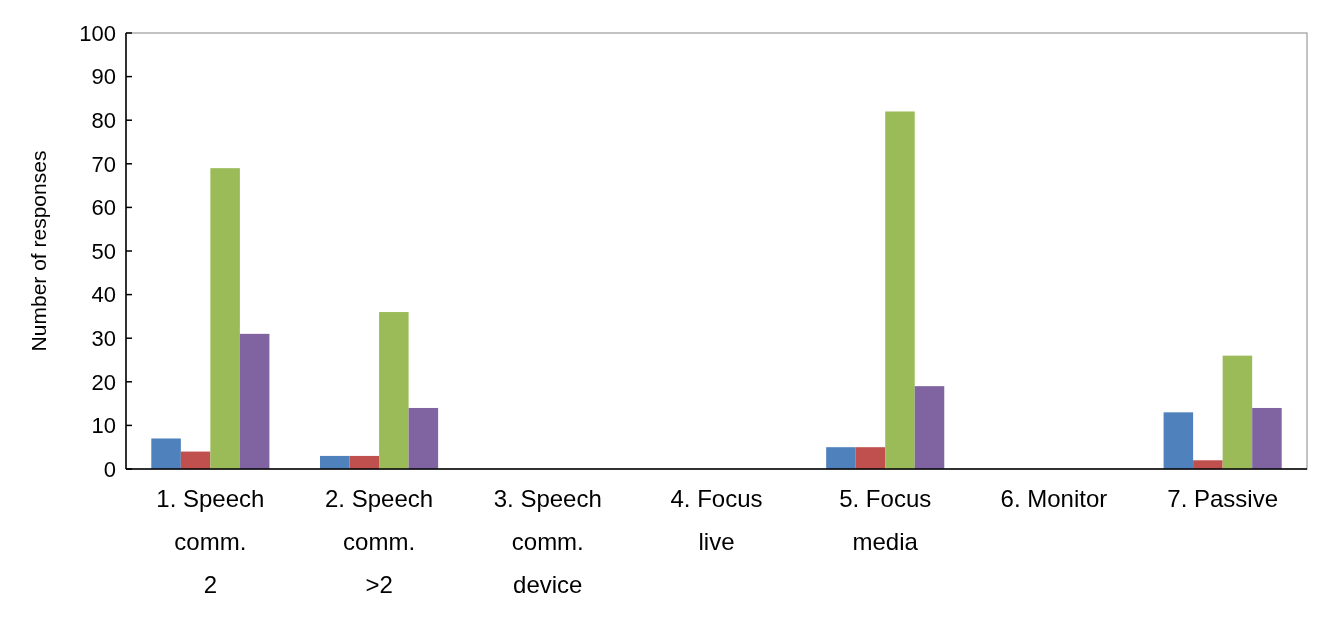 The height and width of the screenshot is (634, 1319). Describe the element at coordinates (379, 541) in the screenshot. I see `x-tick-label: 2. Speech comm. >2` at that location.